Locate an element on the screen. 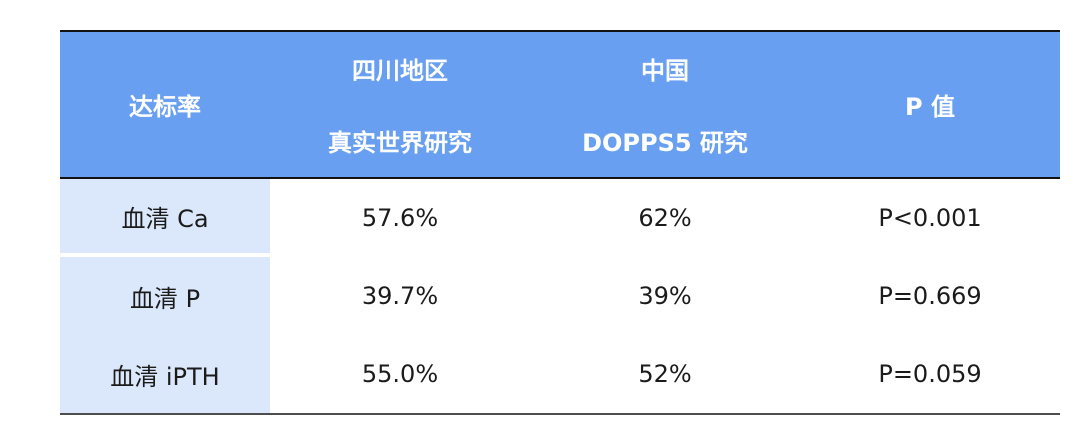 The height and width of the screenshot is (430, 1080). china-value: 52% is located at coordinates (665, 374).